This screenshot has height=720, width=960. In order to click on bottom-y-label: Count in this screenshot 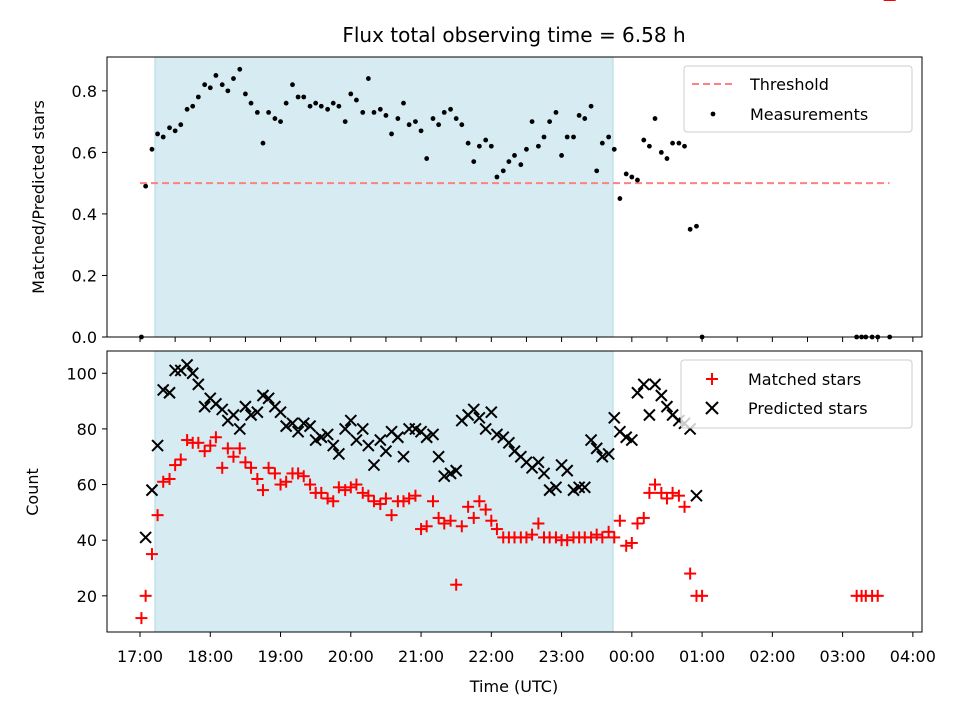, I will do `click(32, 492)`.